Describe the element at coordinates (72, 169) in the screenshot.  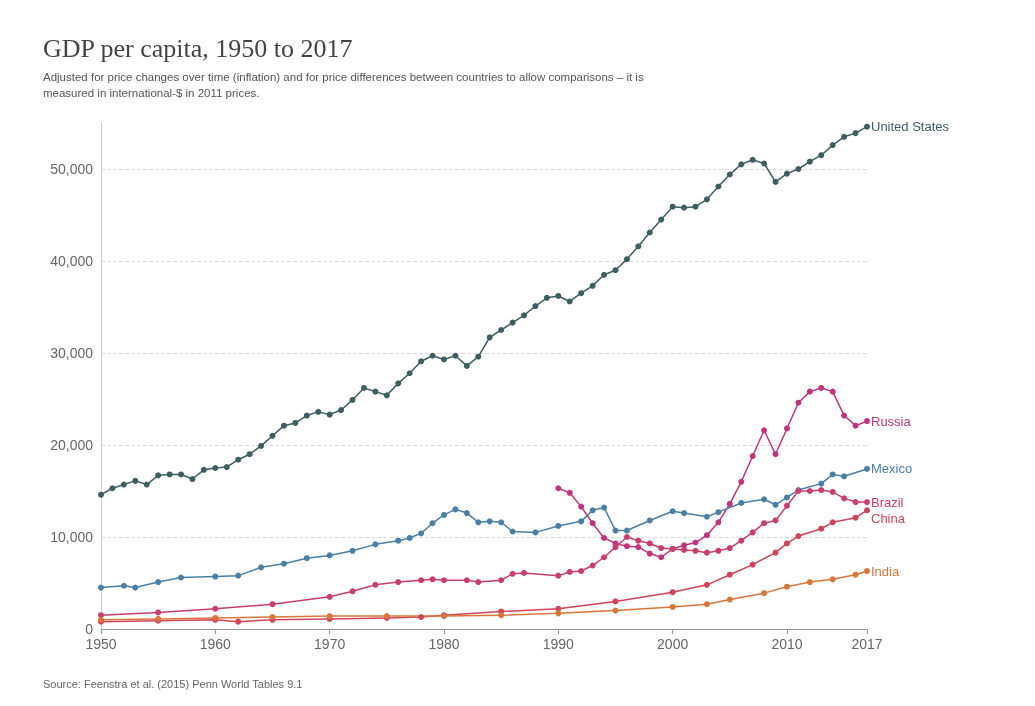
I see `y-tick-label: 50,000` at that location.